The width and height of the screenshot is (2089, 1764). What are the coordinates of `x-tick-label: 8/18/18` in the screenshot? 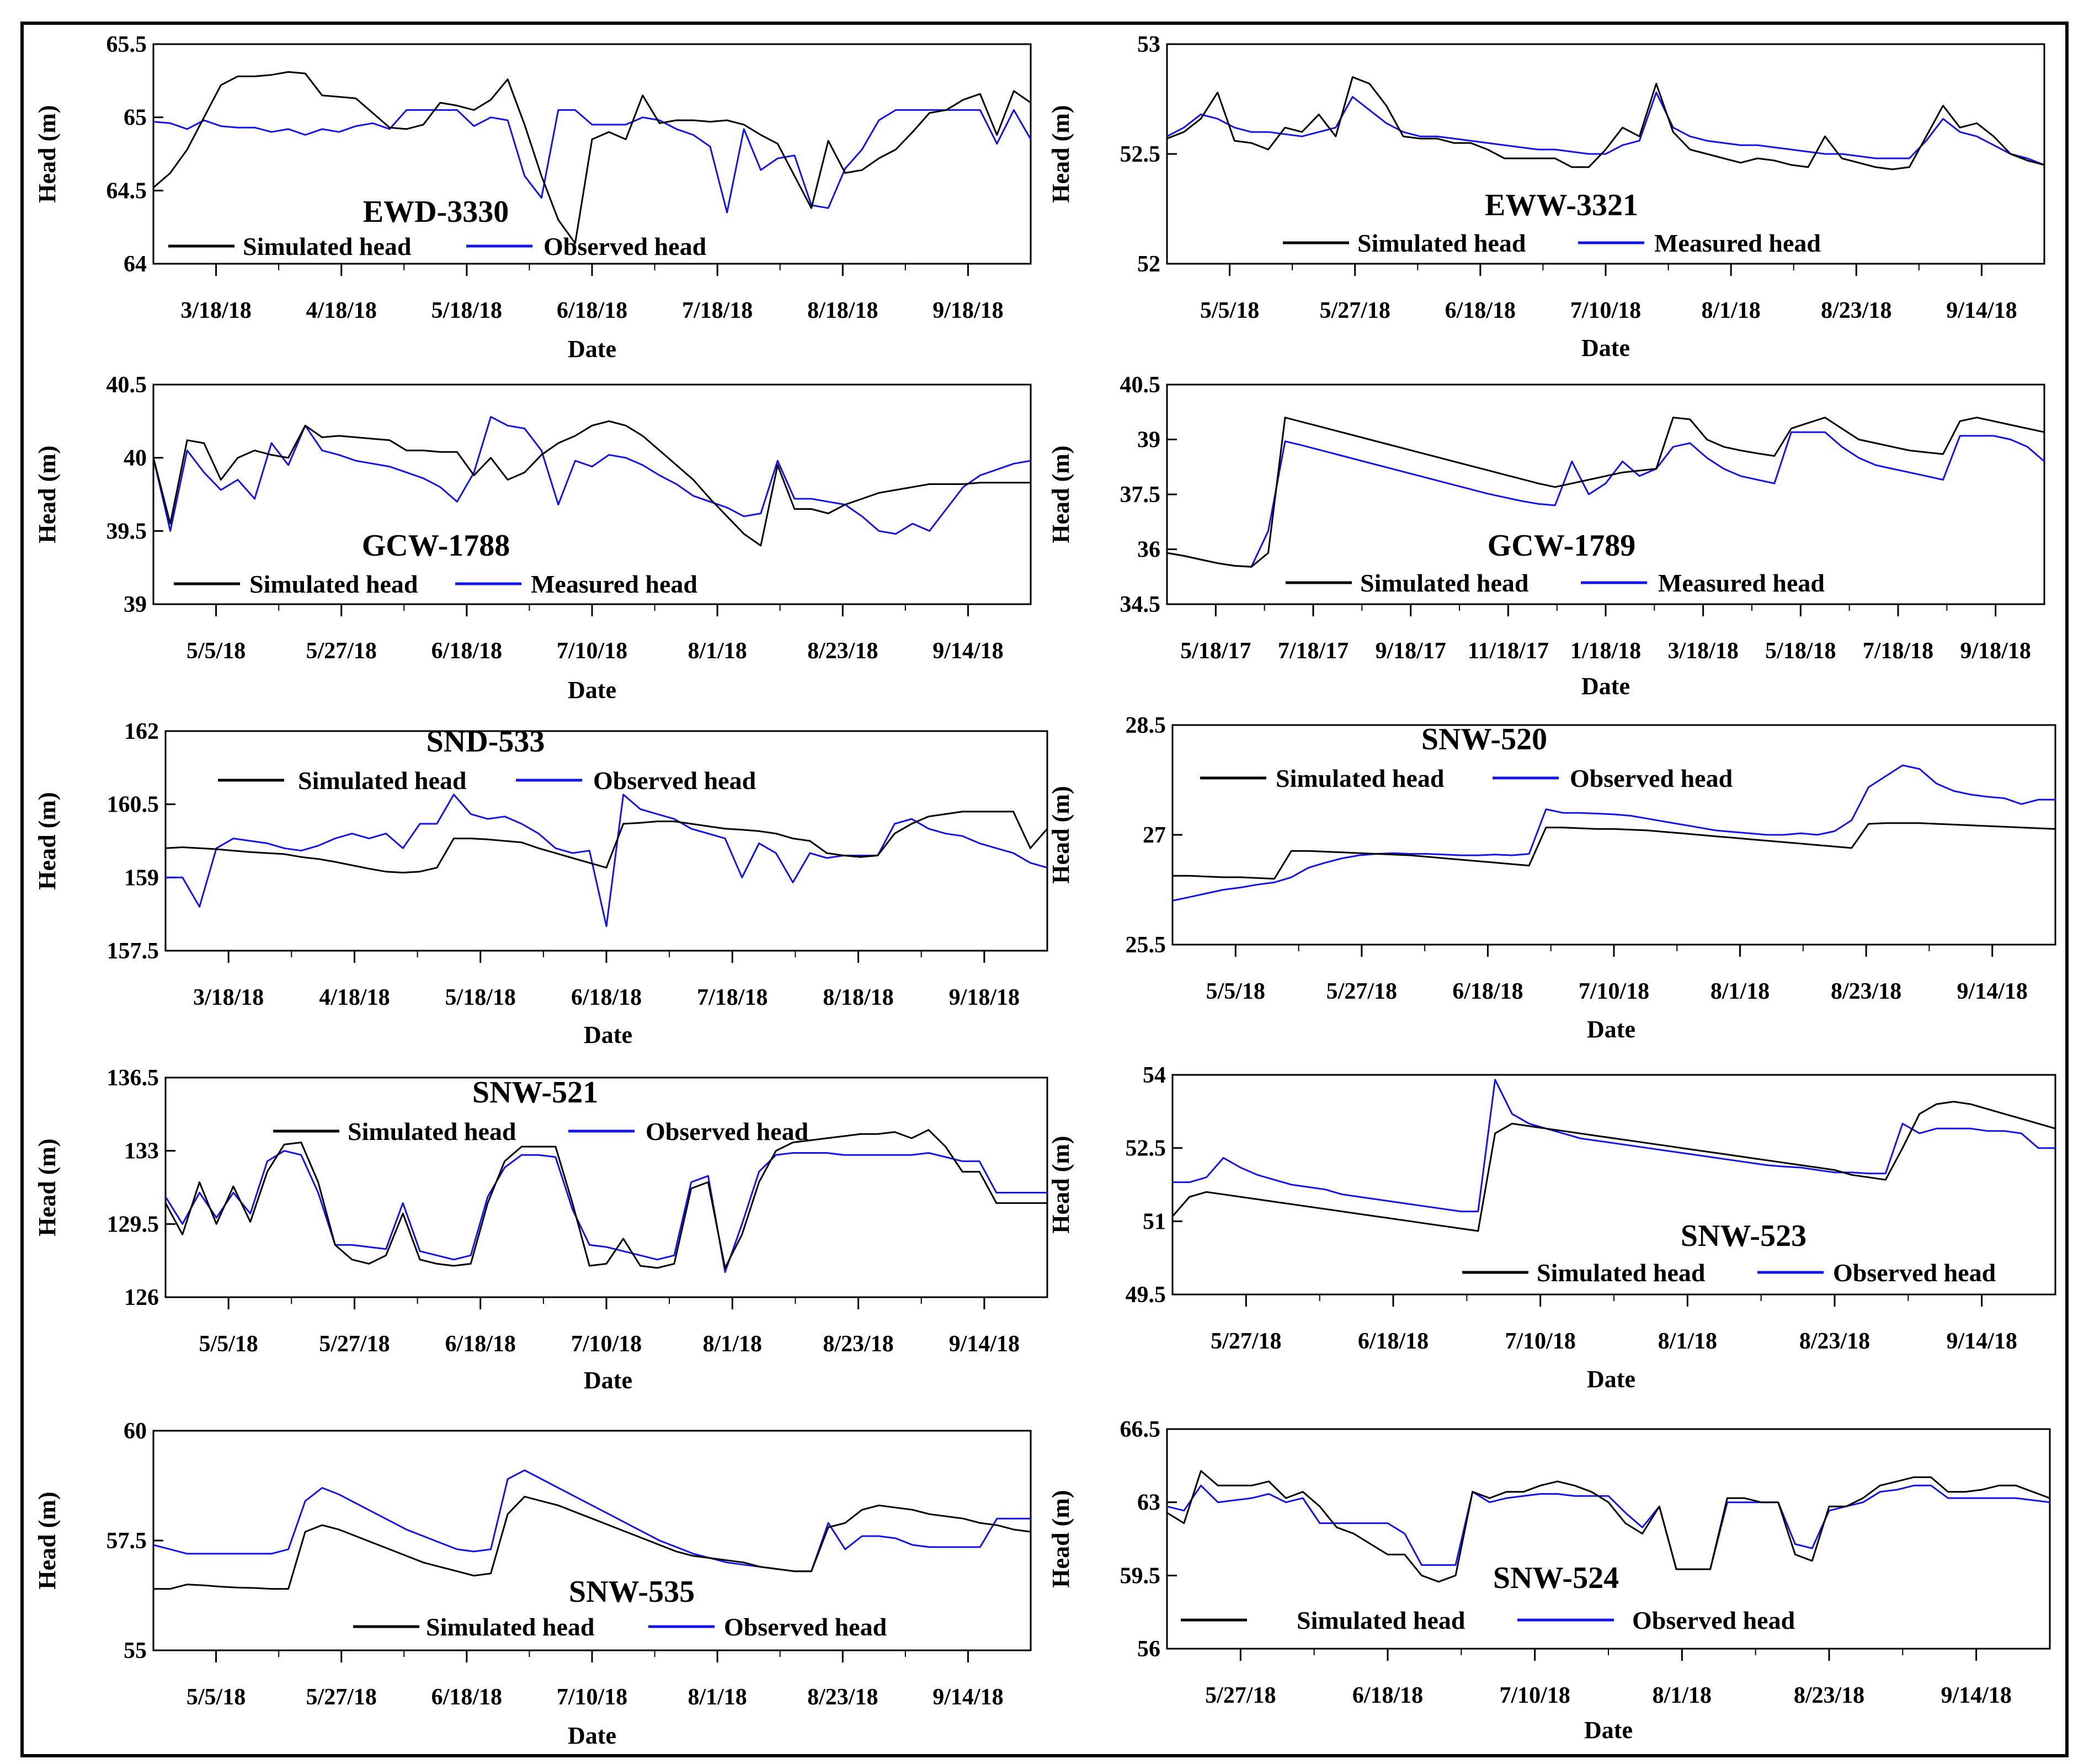 It's located at (842, 310).